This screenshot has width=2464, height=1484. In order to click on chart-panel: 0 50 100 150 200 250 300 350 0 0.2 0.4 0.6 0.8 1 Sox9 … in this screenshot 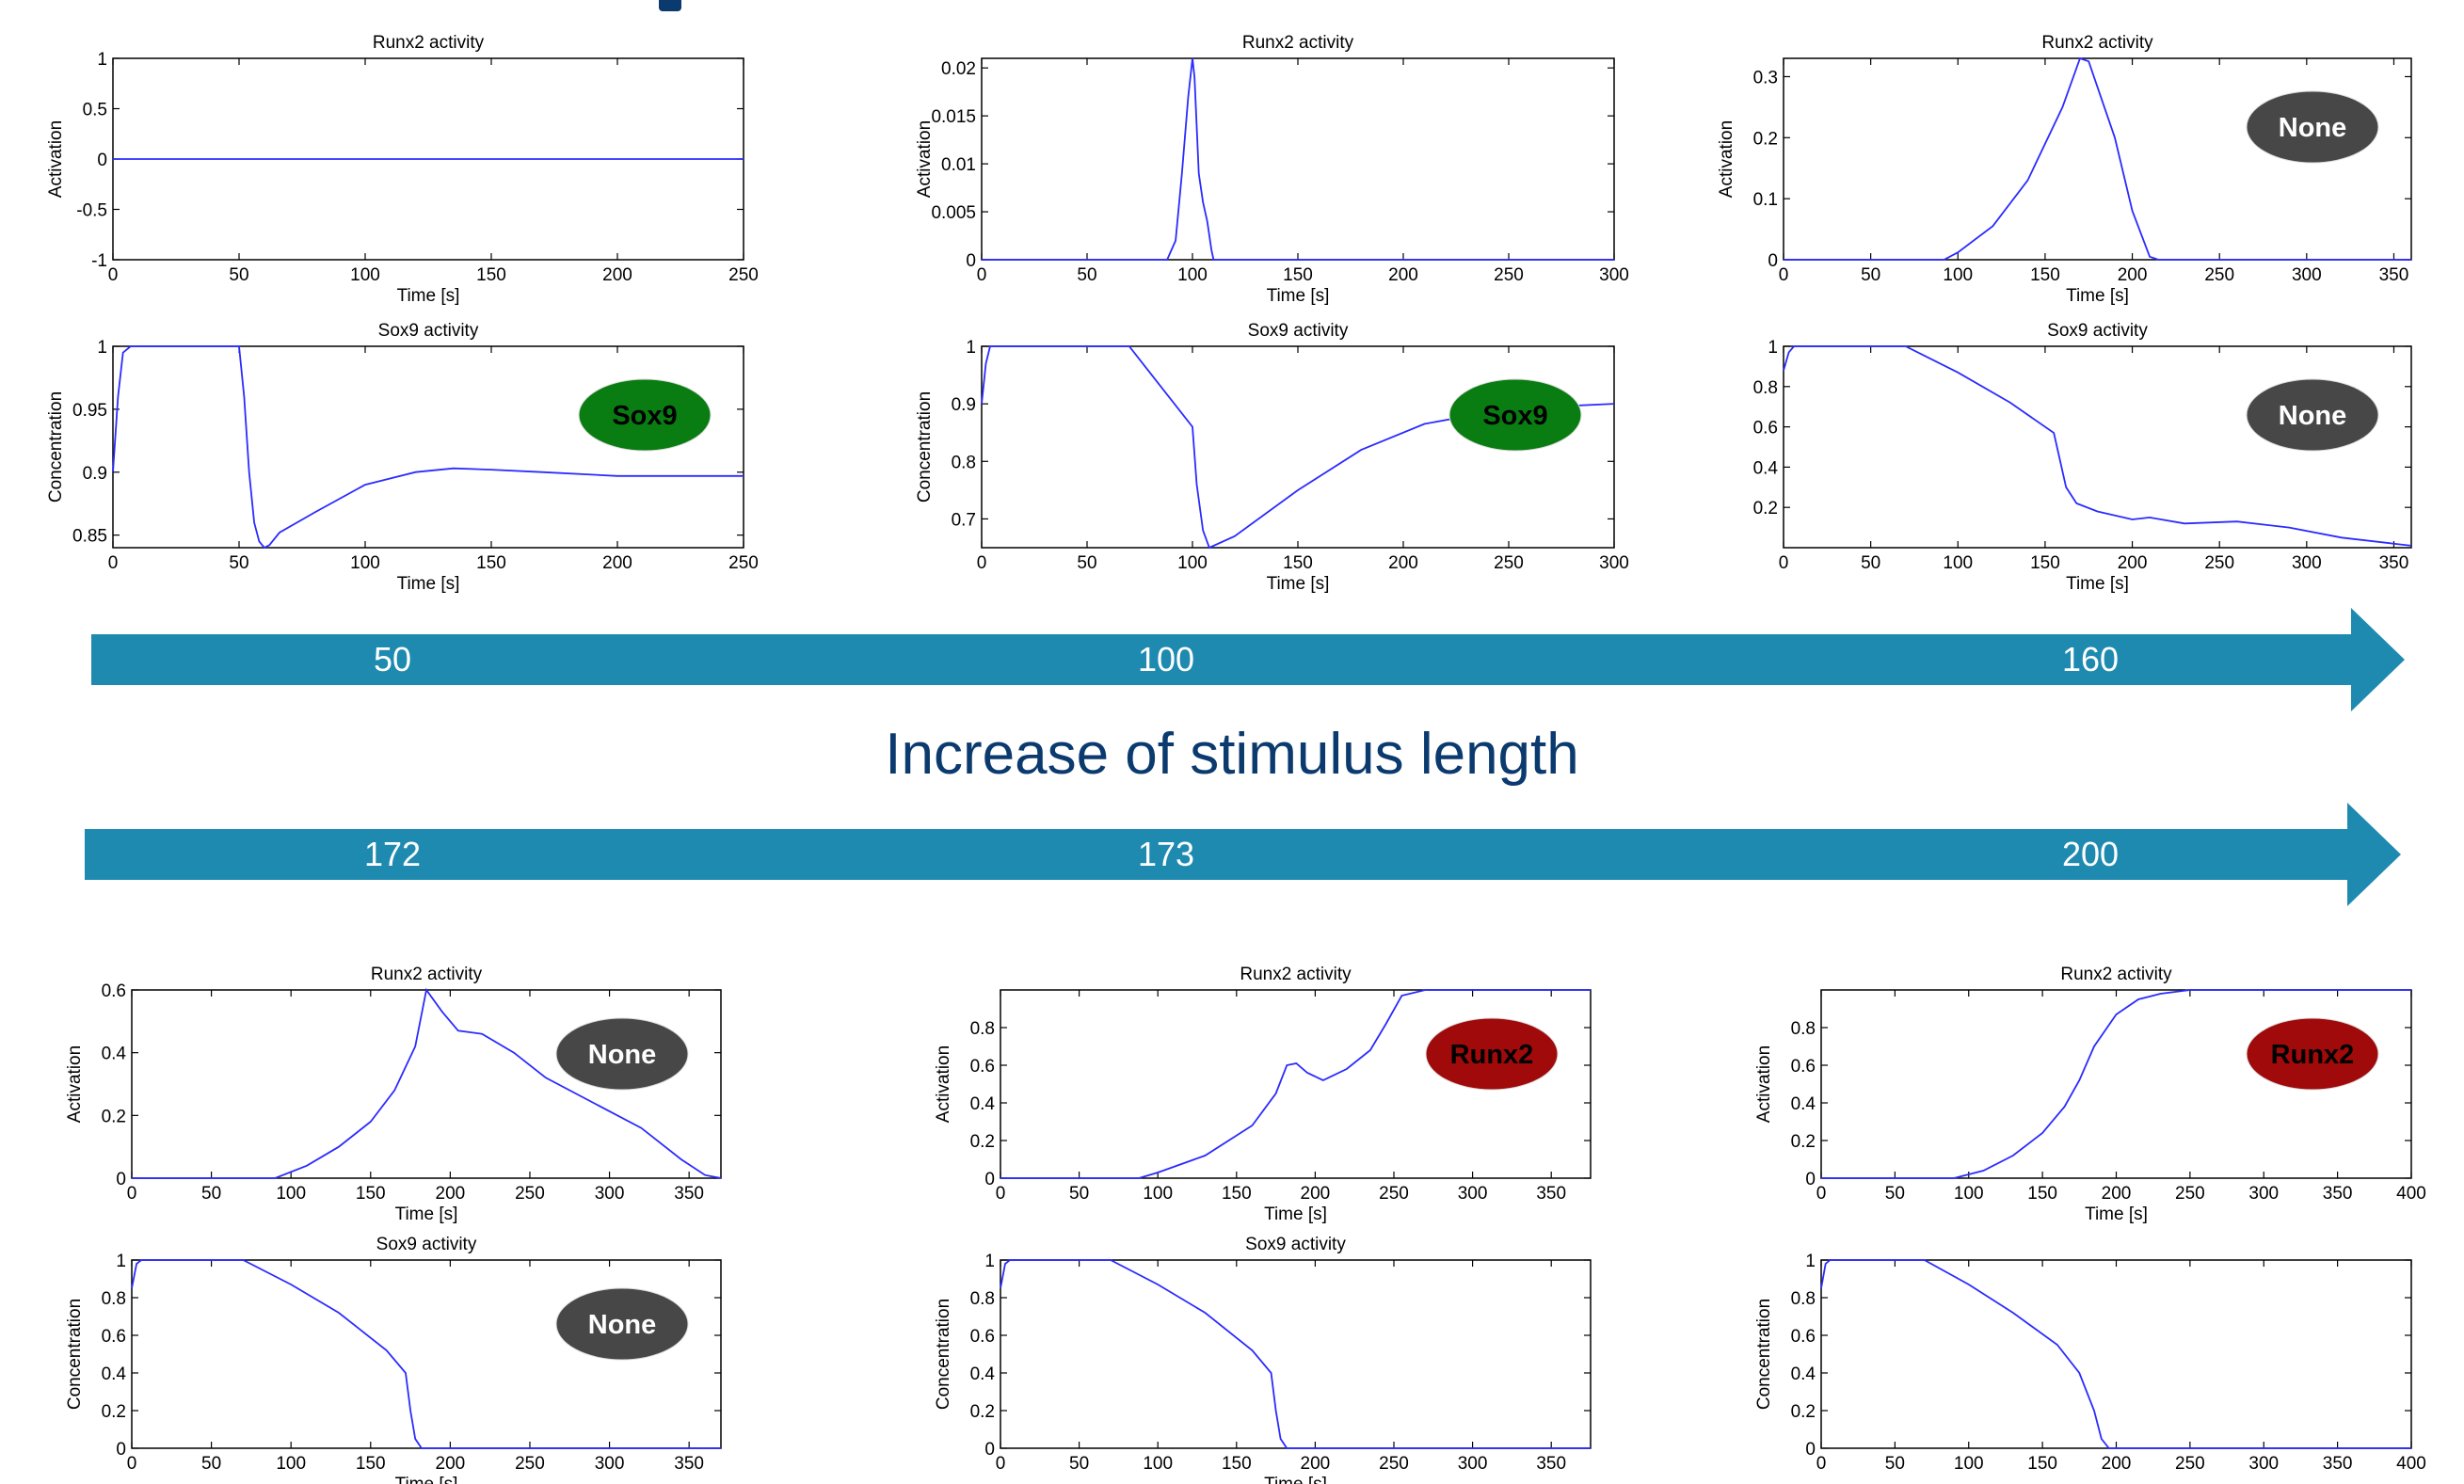, I will do `click(1263, 1359)`.